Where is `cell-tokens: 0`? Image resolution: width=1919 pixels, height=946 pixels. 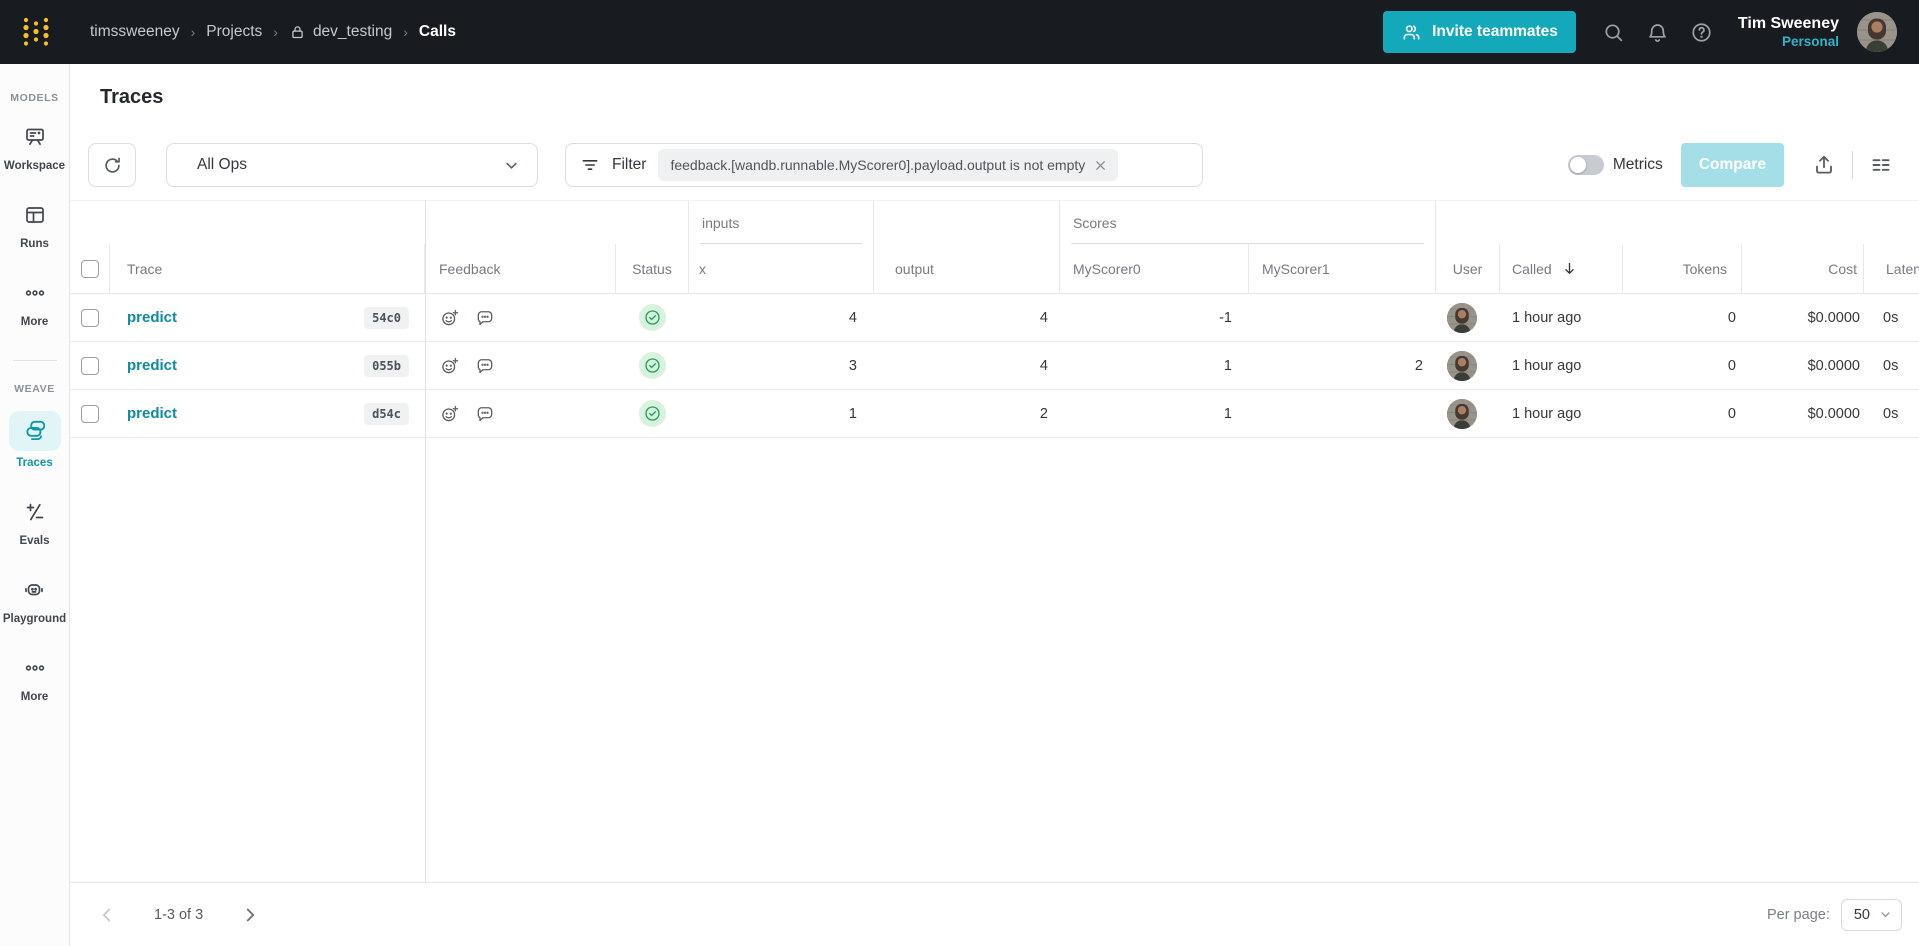 cell-tokens: 0 is located at coordinates (1731, 413).